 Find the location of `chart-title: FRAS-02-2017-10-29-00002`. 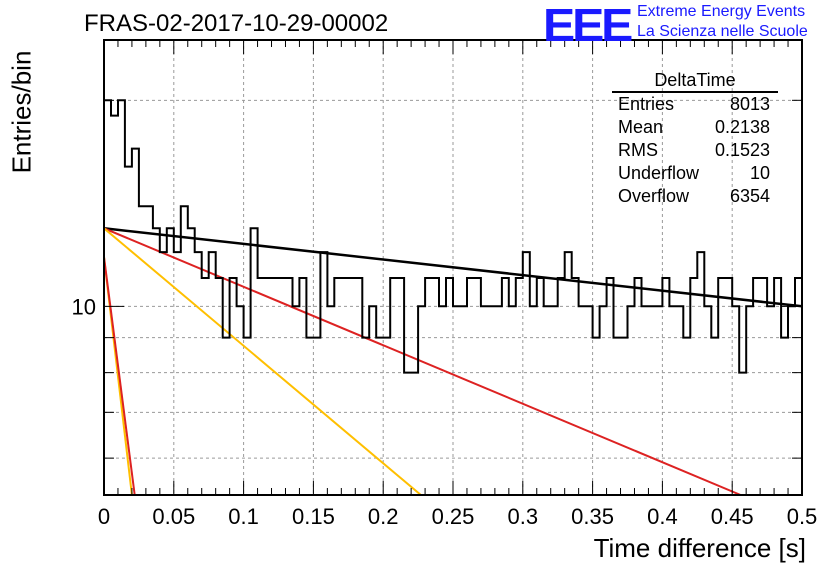

chart-title: FRAS-02-2017-10-29-00002 is located at coordinates (236, 23).